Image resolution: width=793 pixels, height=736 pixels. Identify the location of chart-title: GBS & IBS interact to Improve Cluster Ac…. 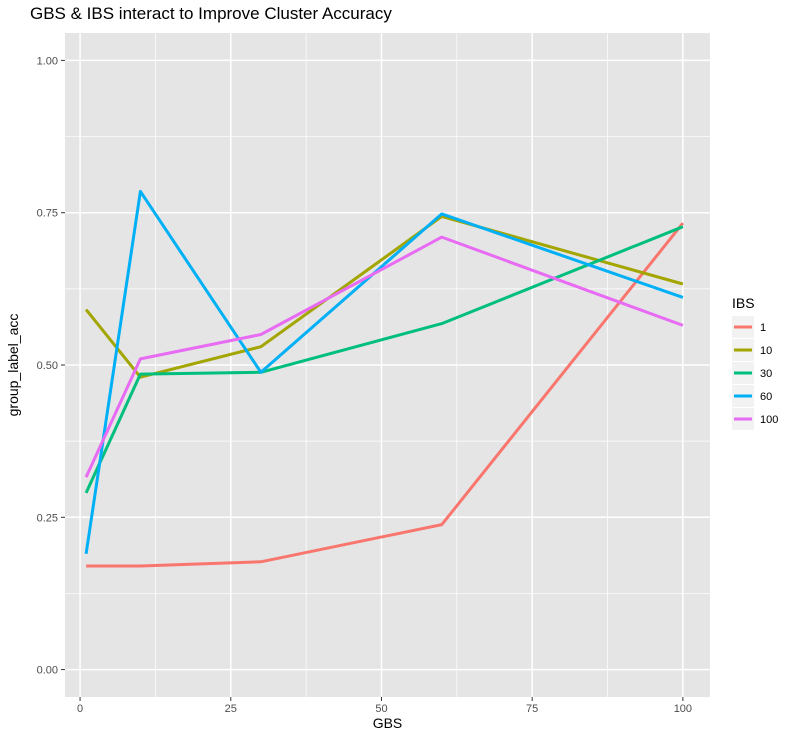
(211, 13).